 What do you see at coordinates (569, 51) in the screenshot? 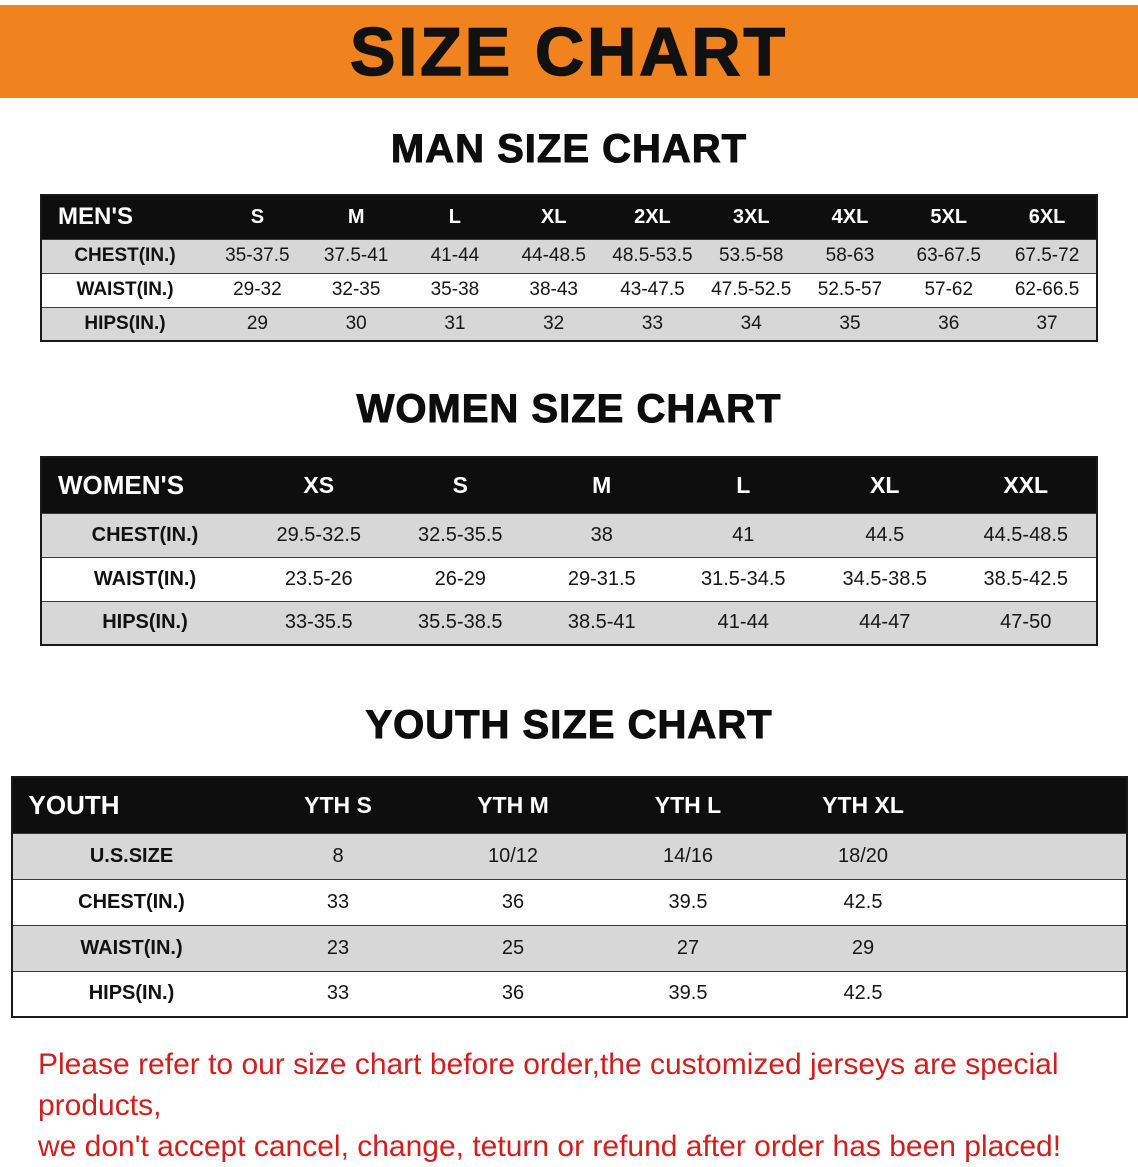
I see `banner: SIZE CHART` at bounding box center [569, 51].